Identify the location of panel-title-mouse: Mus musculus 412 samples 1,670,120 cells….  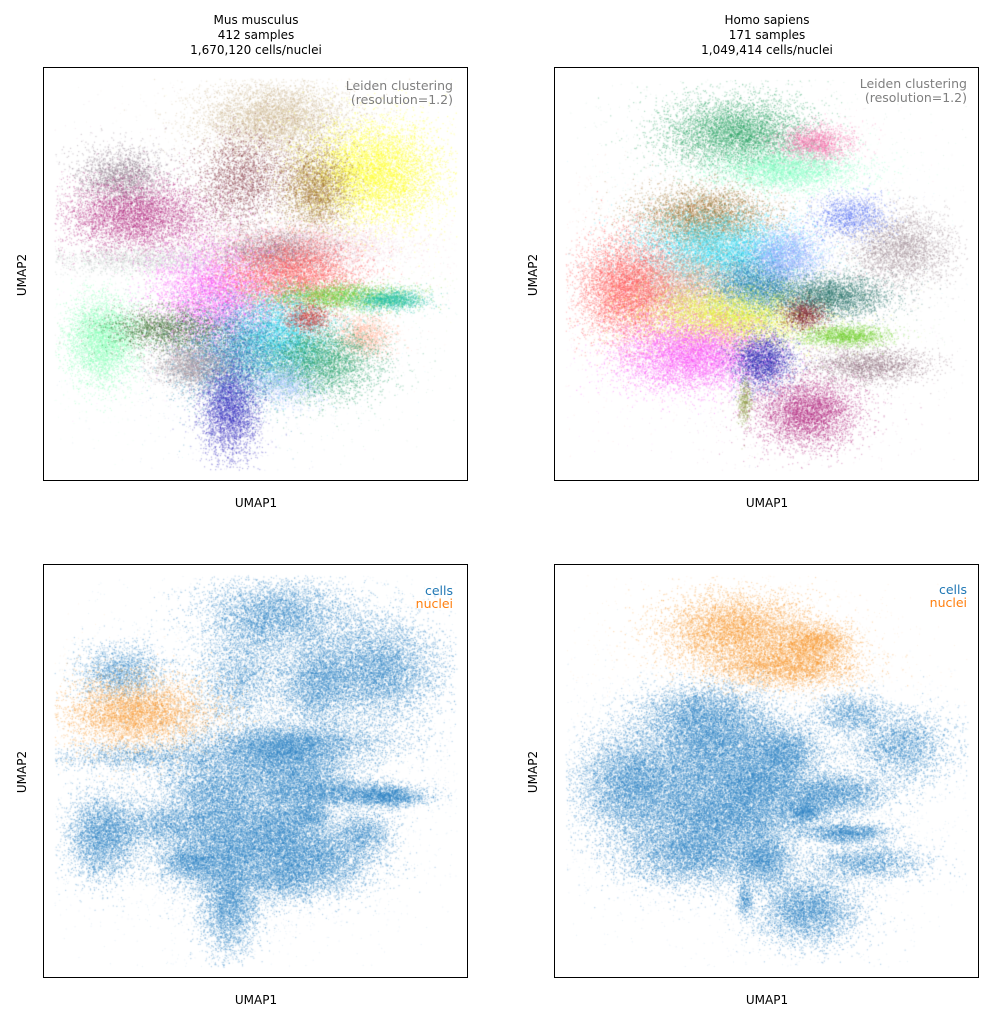
(256, 35).